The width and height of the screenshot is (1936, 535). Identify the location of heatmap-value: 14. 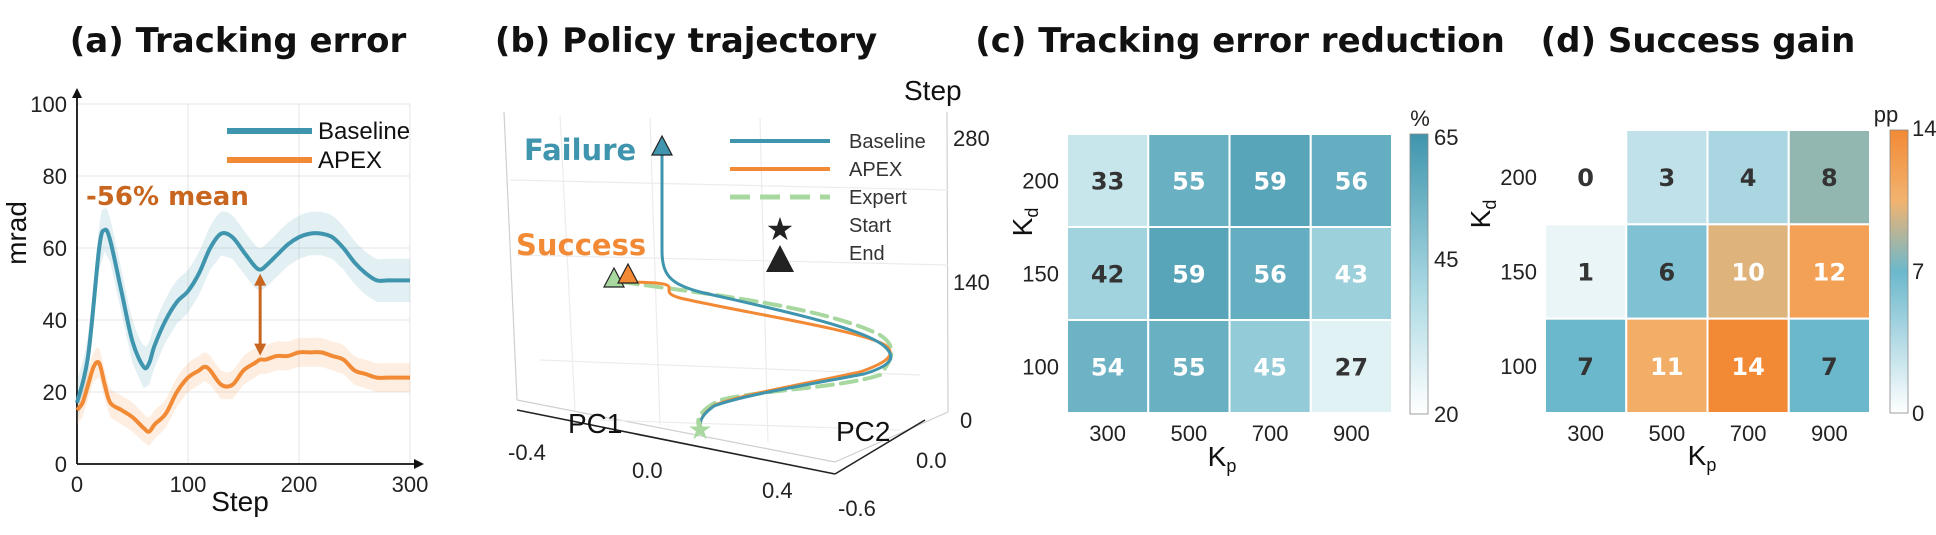
(1747, 367).